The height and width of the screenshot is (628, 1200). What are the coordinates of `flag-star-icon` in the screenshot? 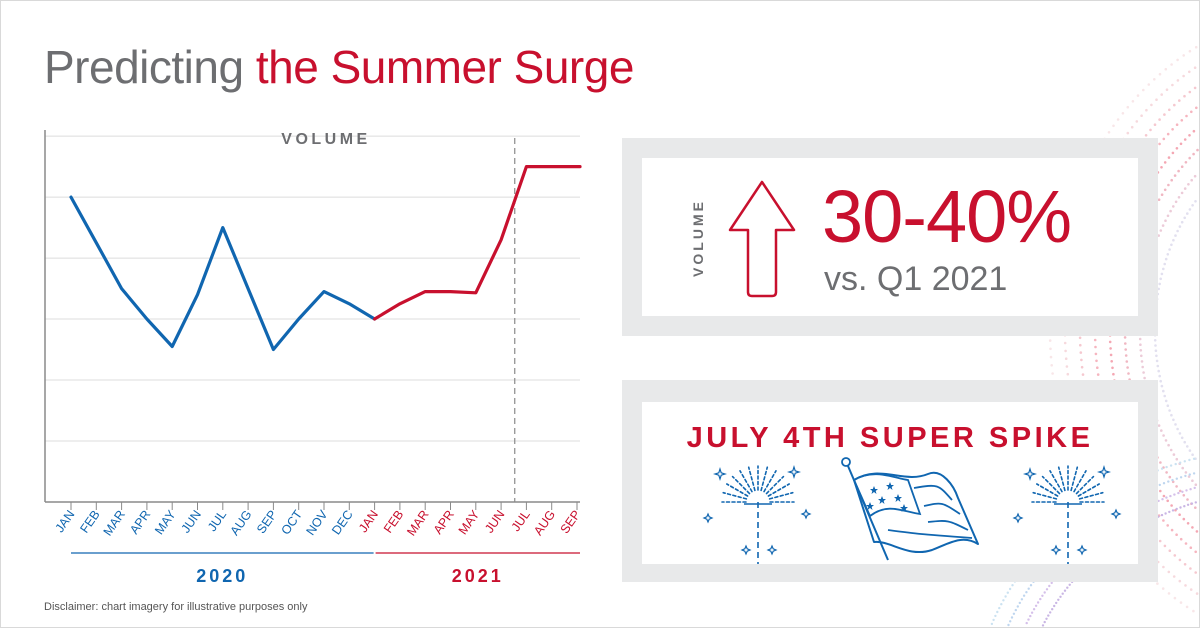 It's located at (874, 490).